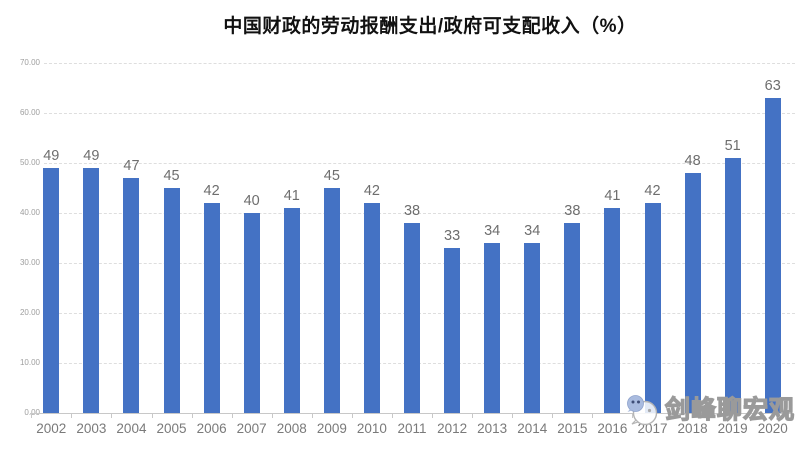 The height and width of the screenshot is (450, 800). I want to click on y-axis-tick-label: 40.00, so click(29, 212).